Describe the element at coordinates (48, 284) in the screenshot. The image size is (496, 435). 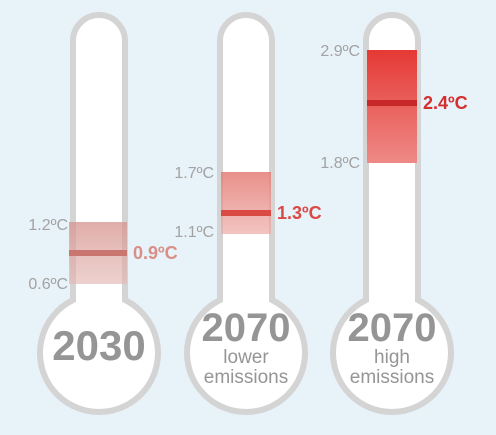
I see `range-low-label-2030: 0.6ºC` at that location.